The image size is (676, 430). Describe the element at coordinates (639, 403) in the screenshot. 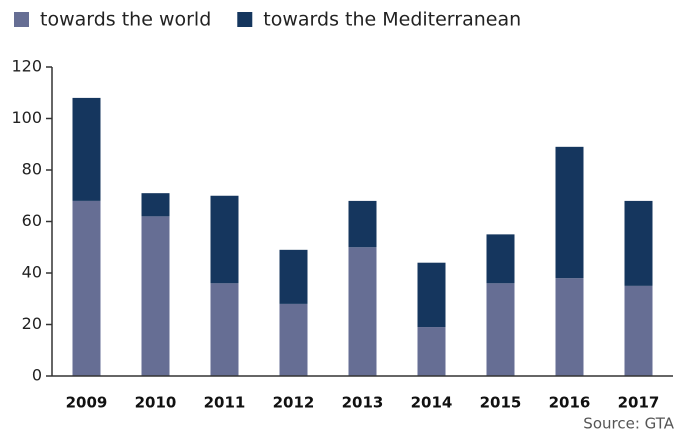

I see `x-tick-label: 2017` at that location.